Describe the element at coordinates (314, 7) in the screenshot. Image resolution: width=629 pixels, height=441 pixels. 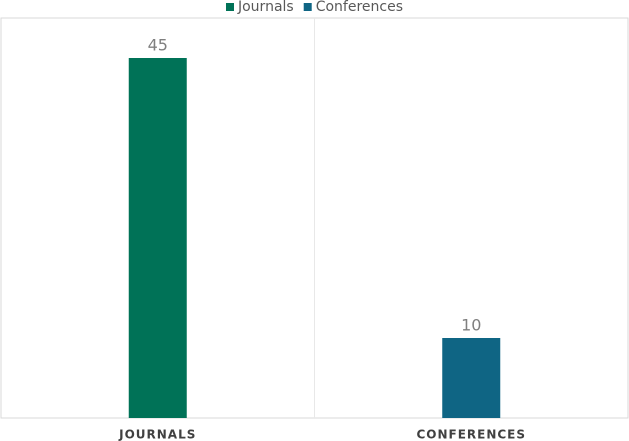
I see `legend: Journals Conferences` at that location.